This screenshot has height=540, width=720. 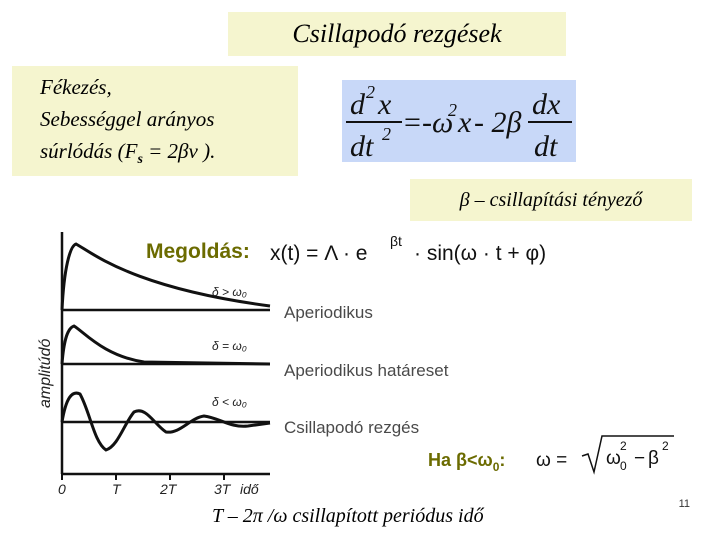 What do you see at coordinates (396, 241) in the screenshot?
I see `solution-formula-exp: βt` at bounding box center [396, 241].